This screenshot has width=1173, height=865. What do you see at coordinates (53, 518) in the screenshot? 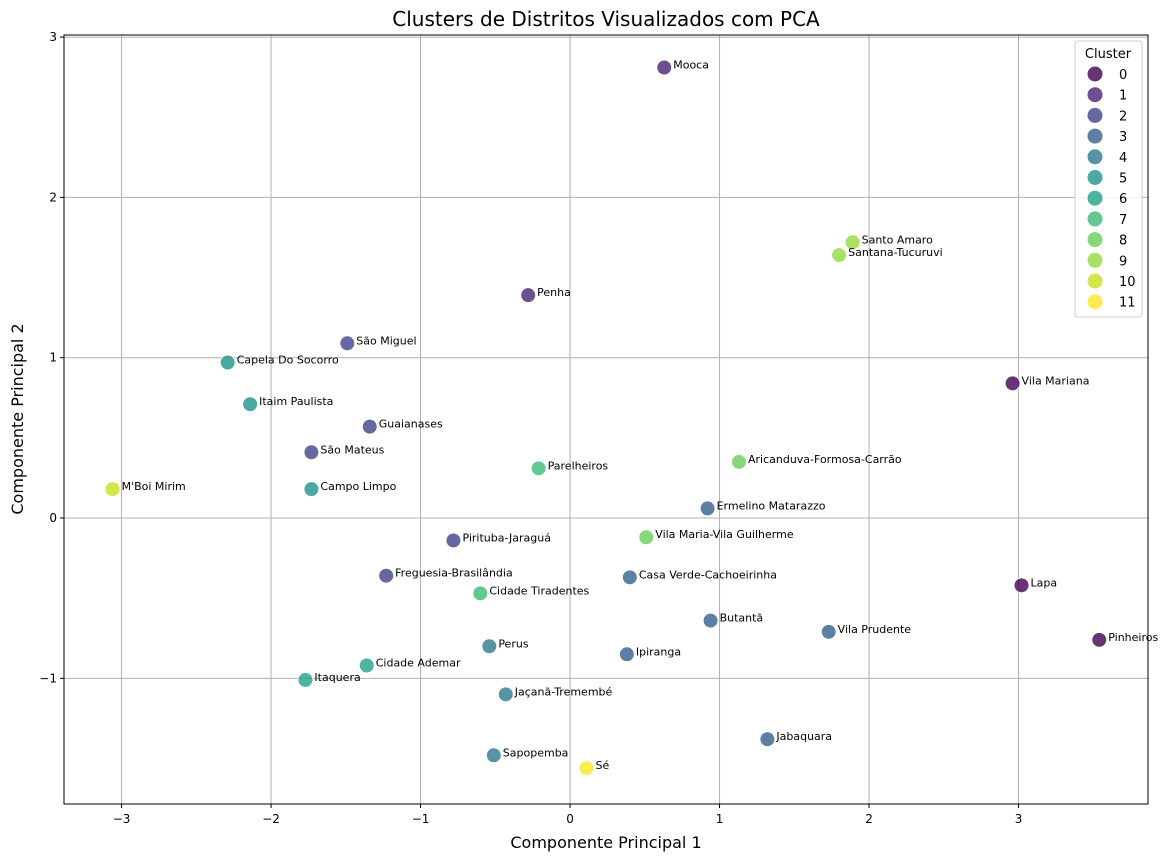
I see `y-tick-label: 0` at bounding box center [53, 518].